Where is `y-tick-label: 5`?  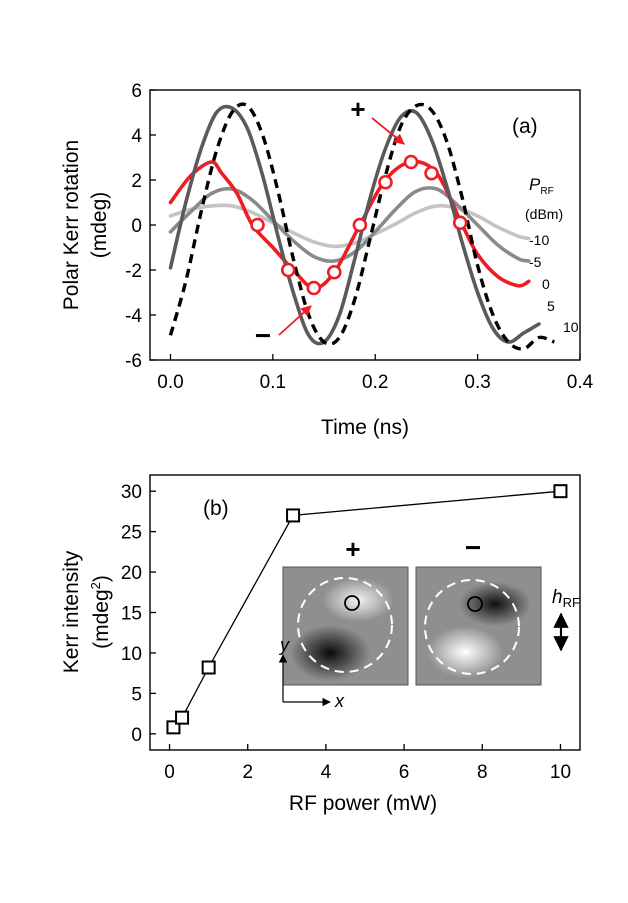 y-tick-label: 5 is located at coordinates (136, 694).